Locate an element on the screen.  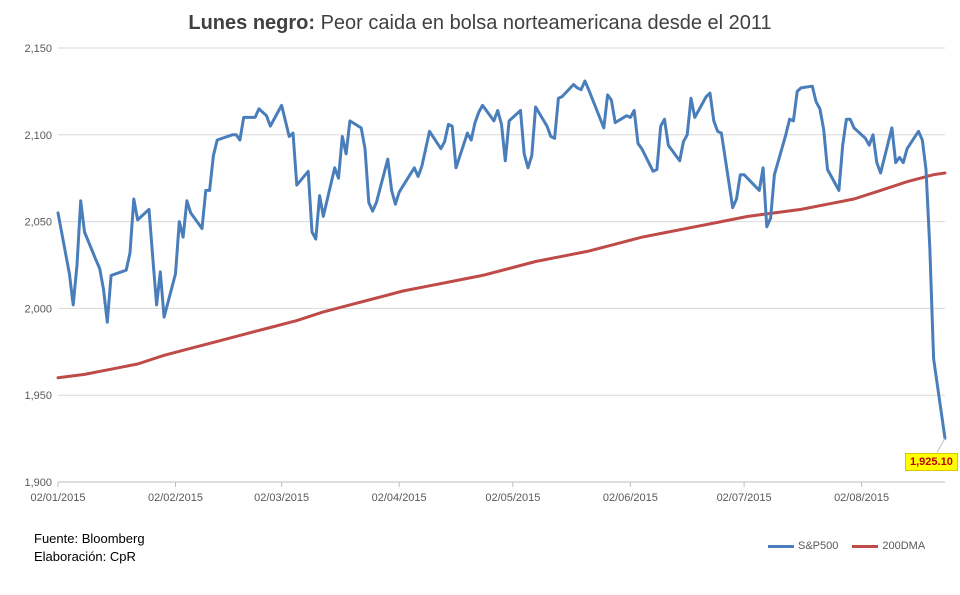
legend-swatch-sp500 is located at coordinates (781, 546).